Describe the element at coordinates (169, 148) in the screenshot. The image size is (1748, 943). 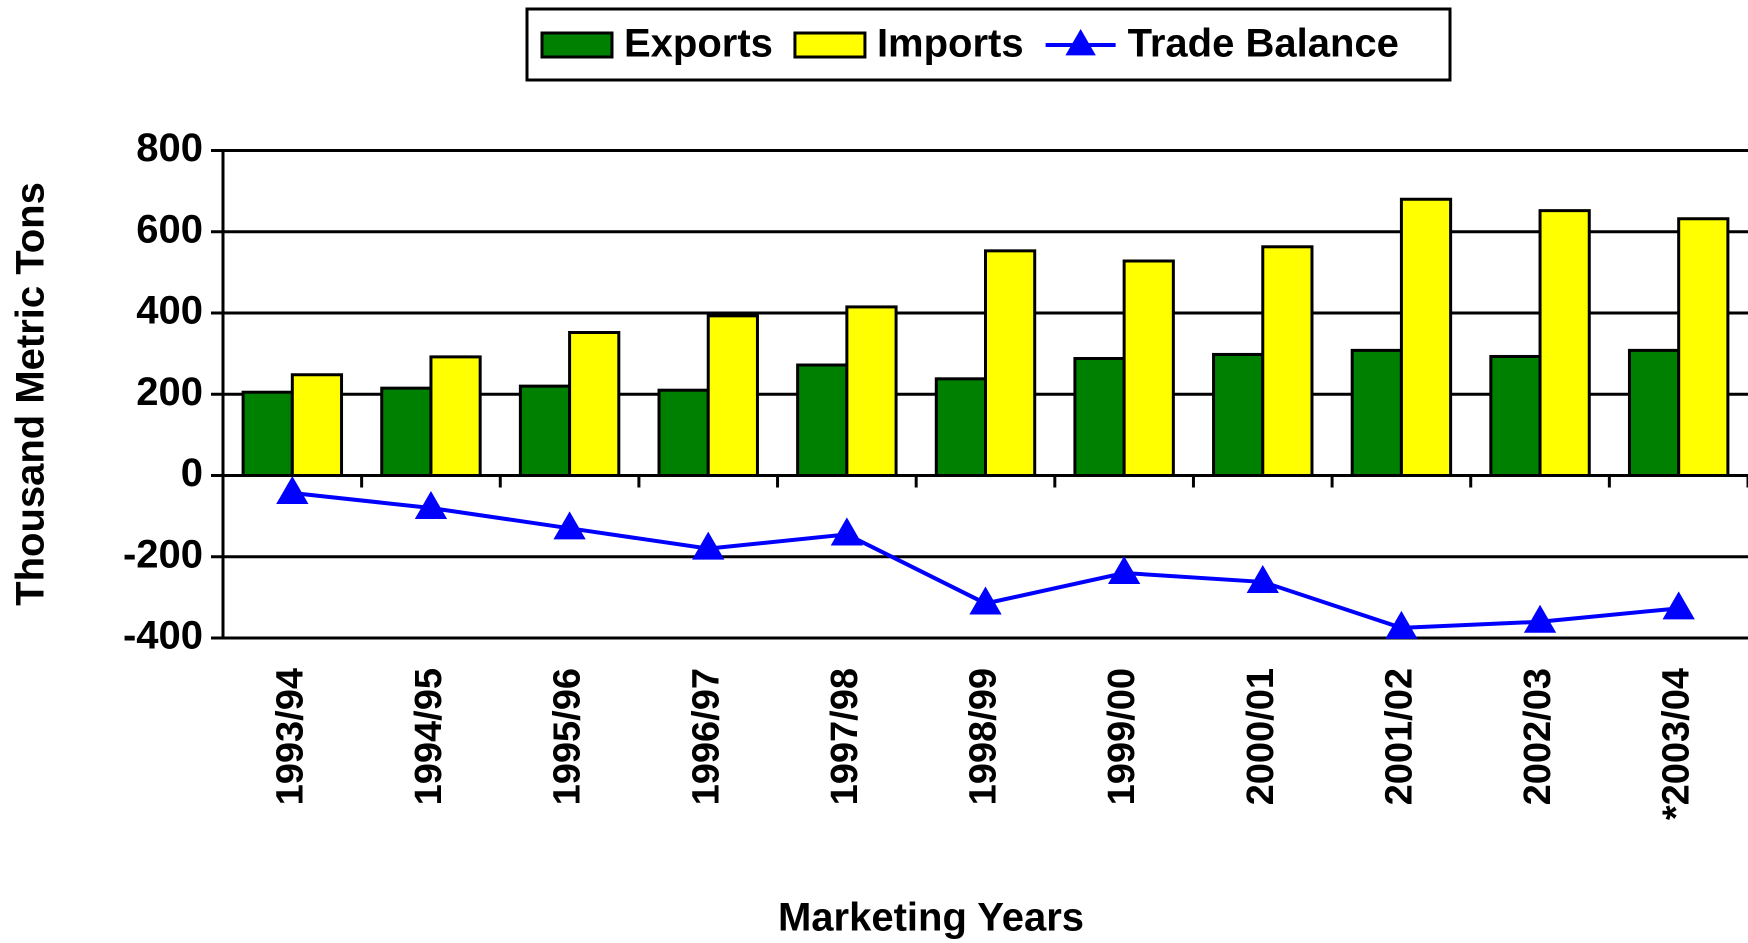
I see `y-tick-label: 800` at that location.